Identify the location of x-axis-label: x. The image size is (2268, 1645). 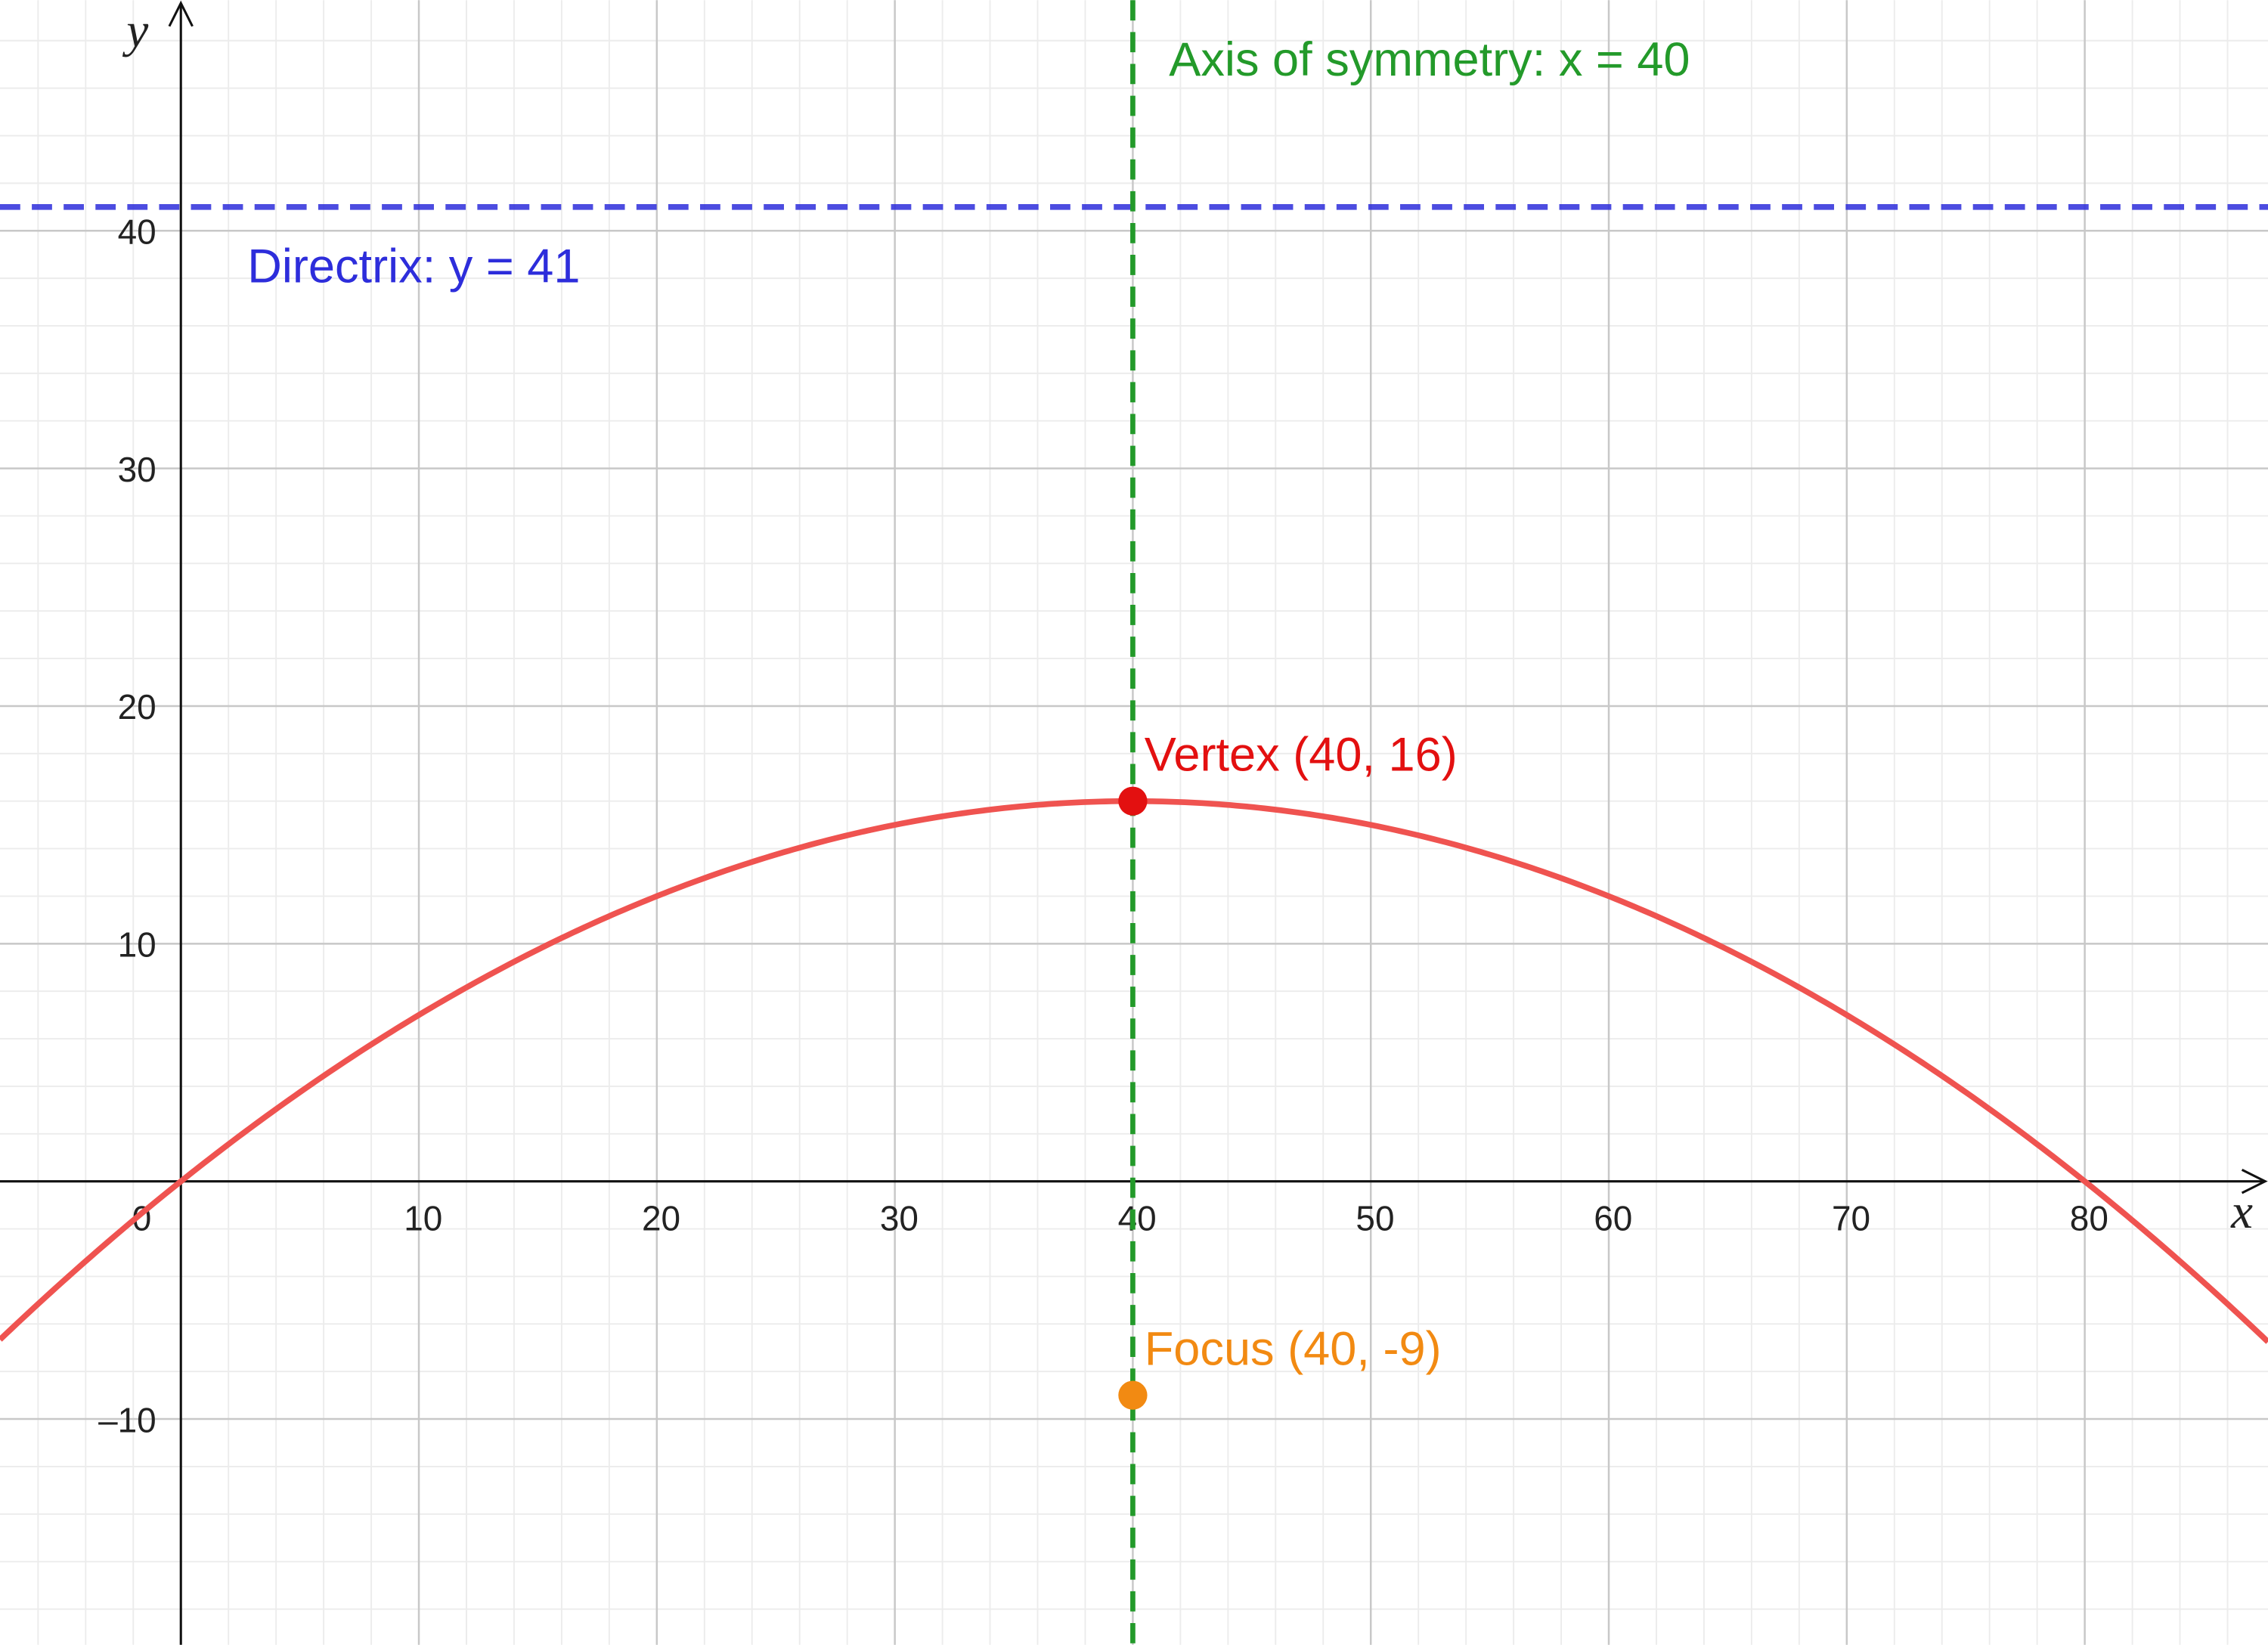
(2241, 1212).